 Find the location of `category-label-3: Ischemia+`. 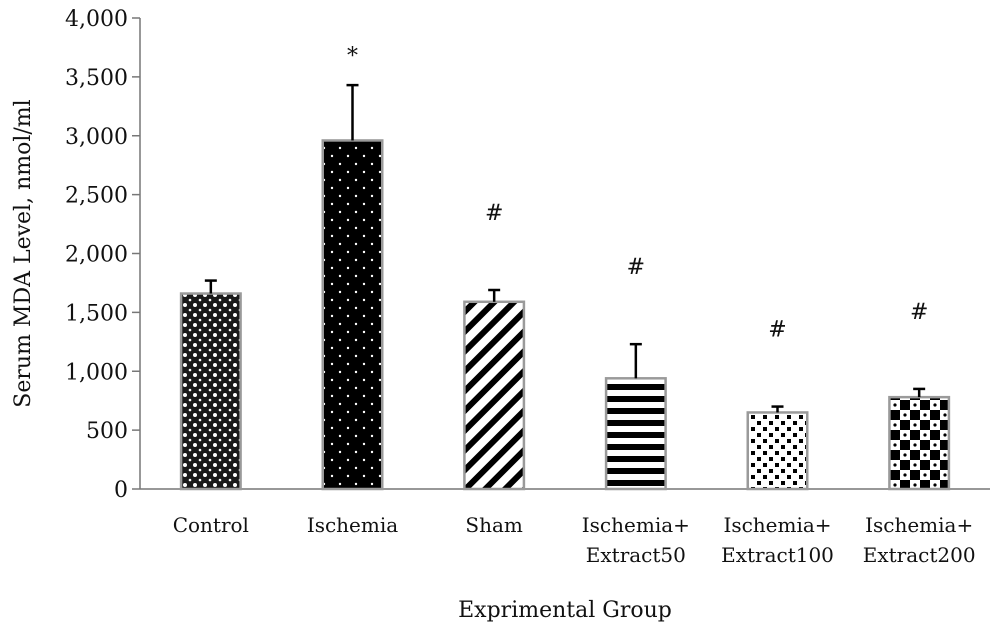

category-label-3: Ischemia+ is located at coordinates (636, 525).